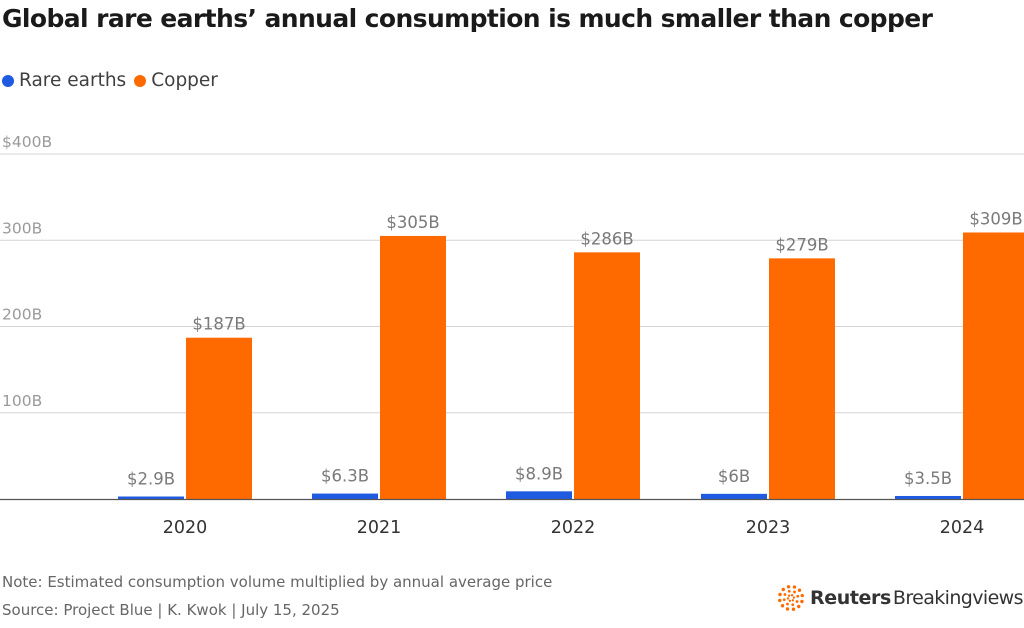  What do you see at coordinates (345, 476) in the screenshot?
I see `data-label-rare-earths: $6.3B` at bounding box center [345, 476].